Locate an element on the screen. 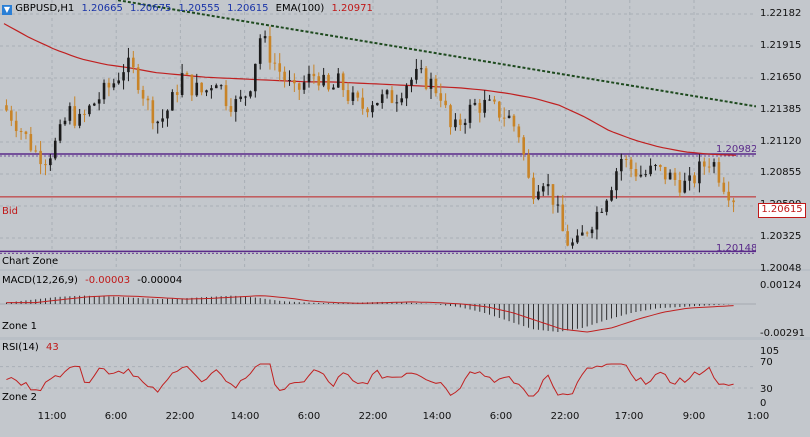 The image size is (810, 437). macd-pane: MACD(12,26,9) -0.00003 -0.00004 Zone 1 is located at coordinates (378, 304).